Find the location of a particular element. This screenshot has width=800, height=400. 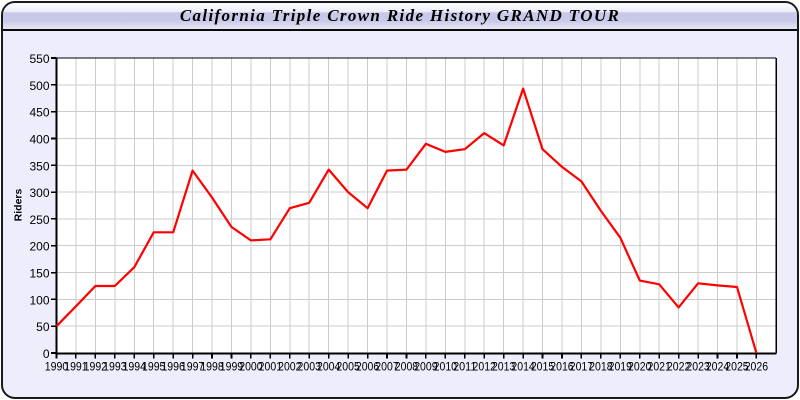

svg-text: 1990 is located at coordinates (57, 367).